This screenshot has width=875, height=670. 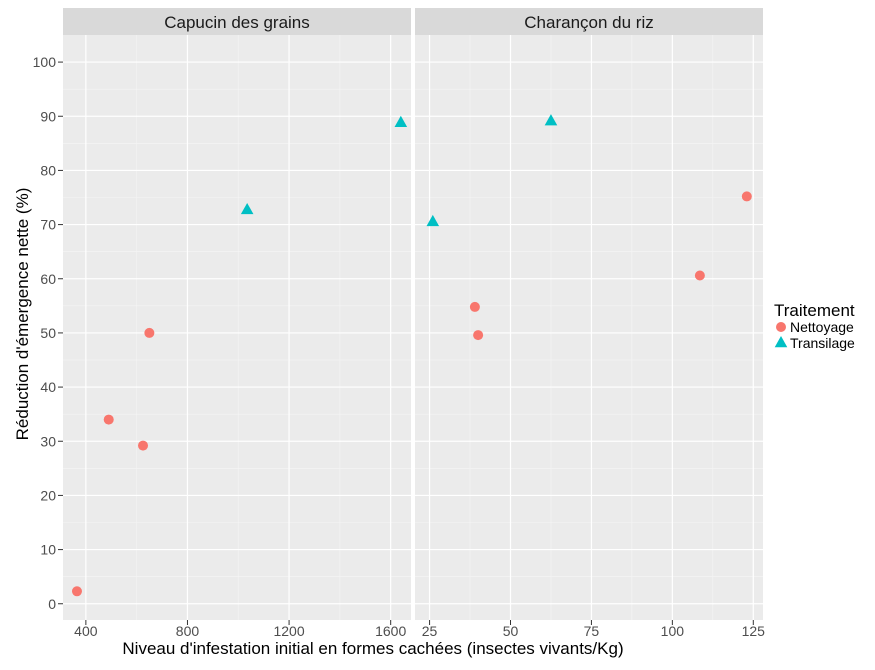 What do you see at coordinates (754, 631) in the screenshot?
I see `x-tick-label: 125` at bounding box center [754, 631].